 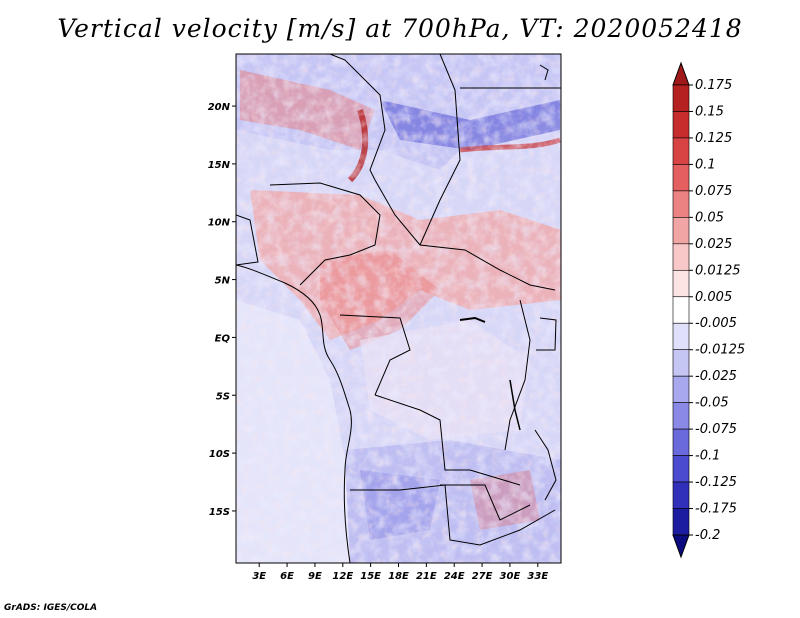 I want to click on x-tick-label: 30E, so click(x=510, y=576).